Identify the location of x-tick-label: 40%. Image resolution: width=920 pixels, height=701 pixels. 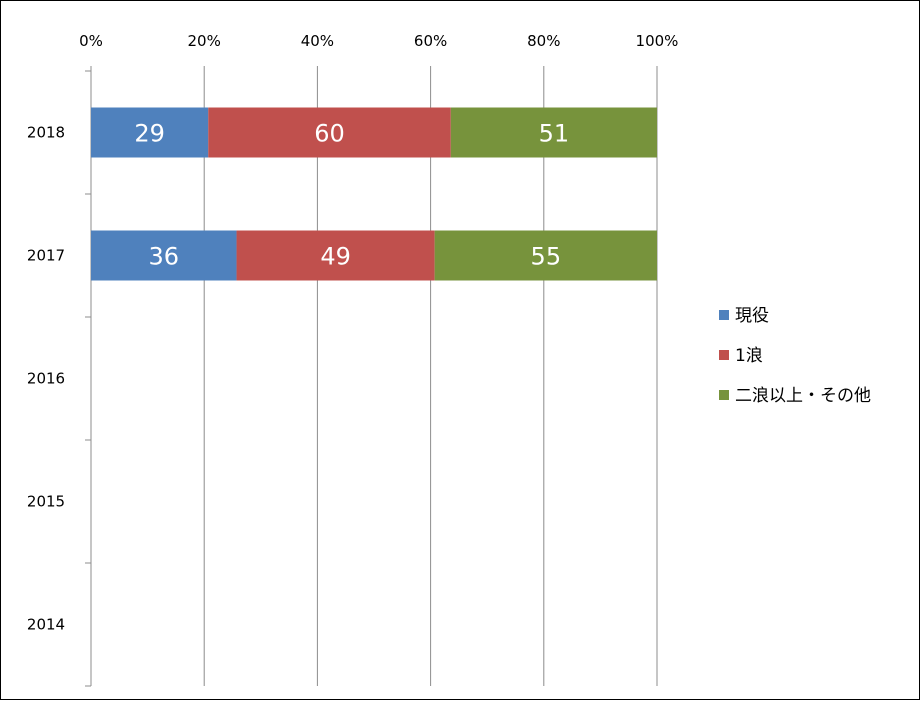
(317, 41).